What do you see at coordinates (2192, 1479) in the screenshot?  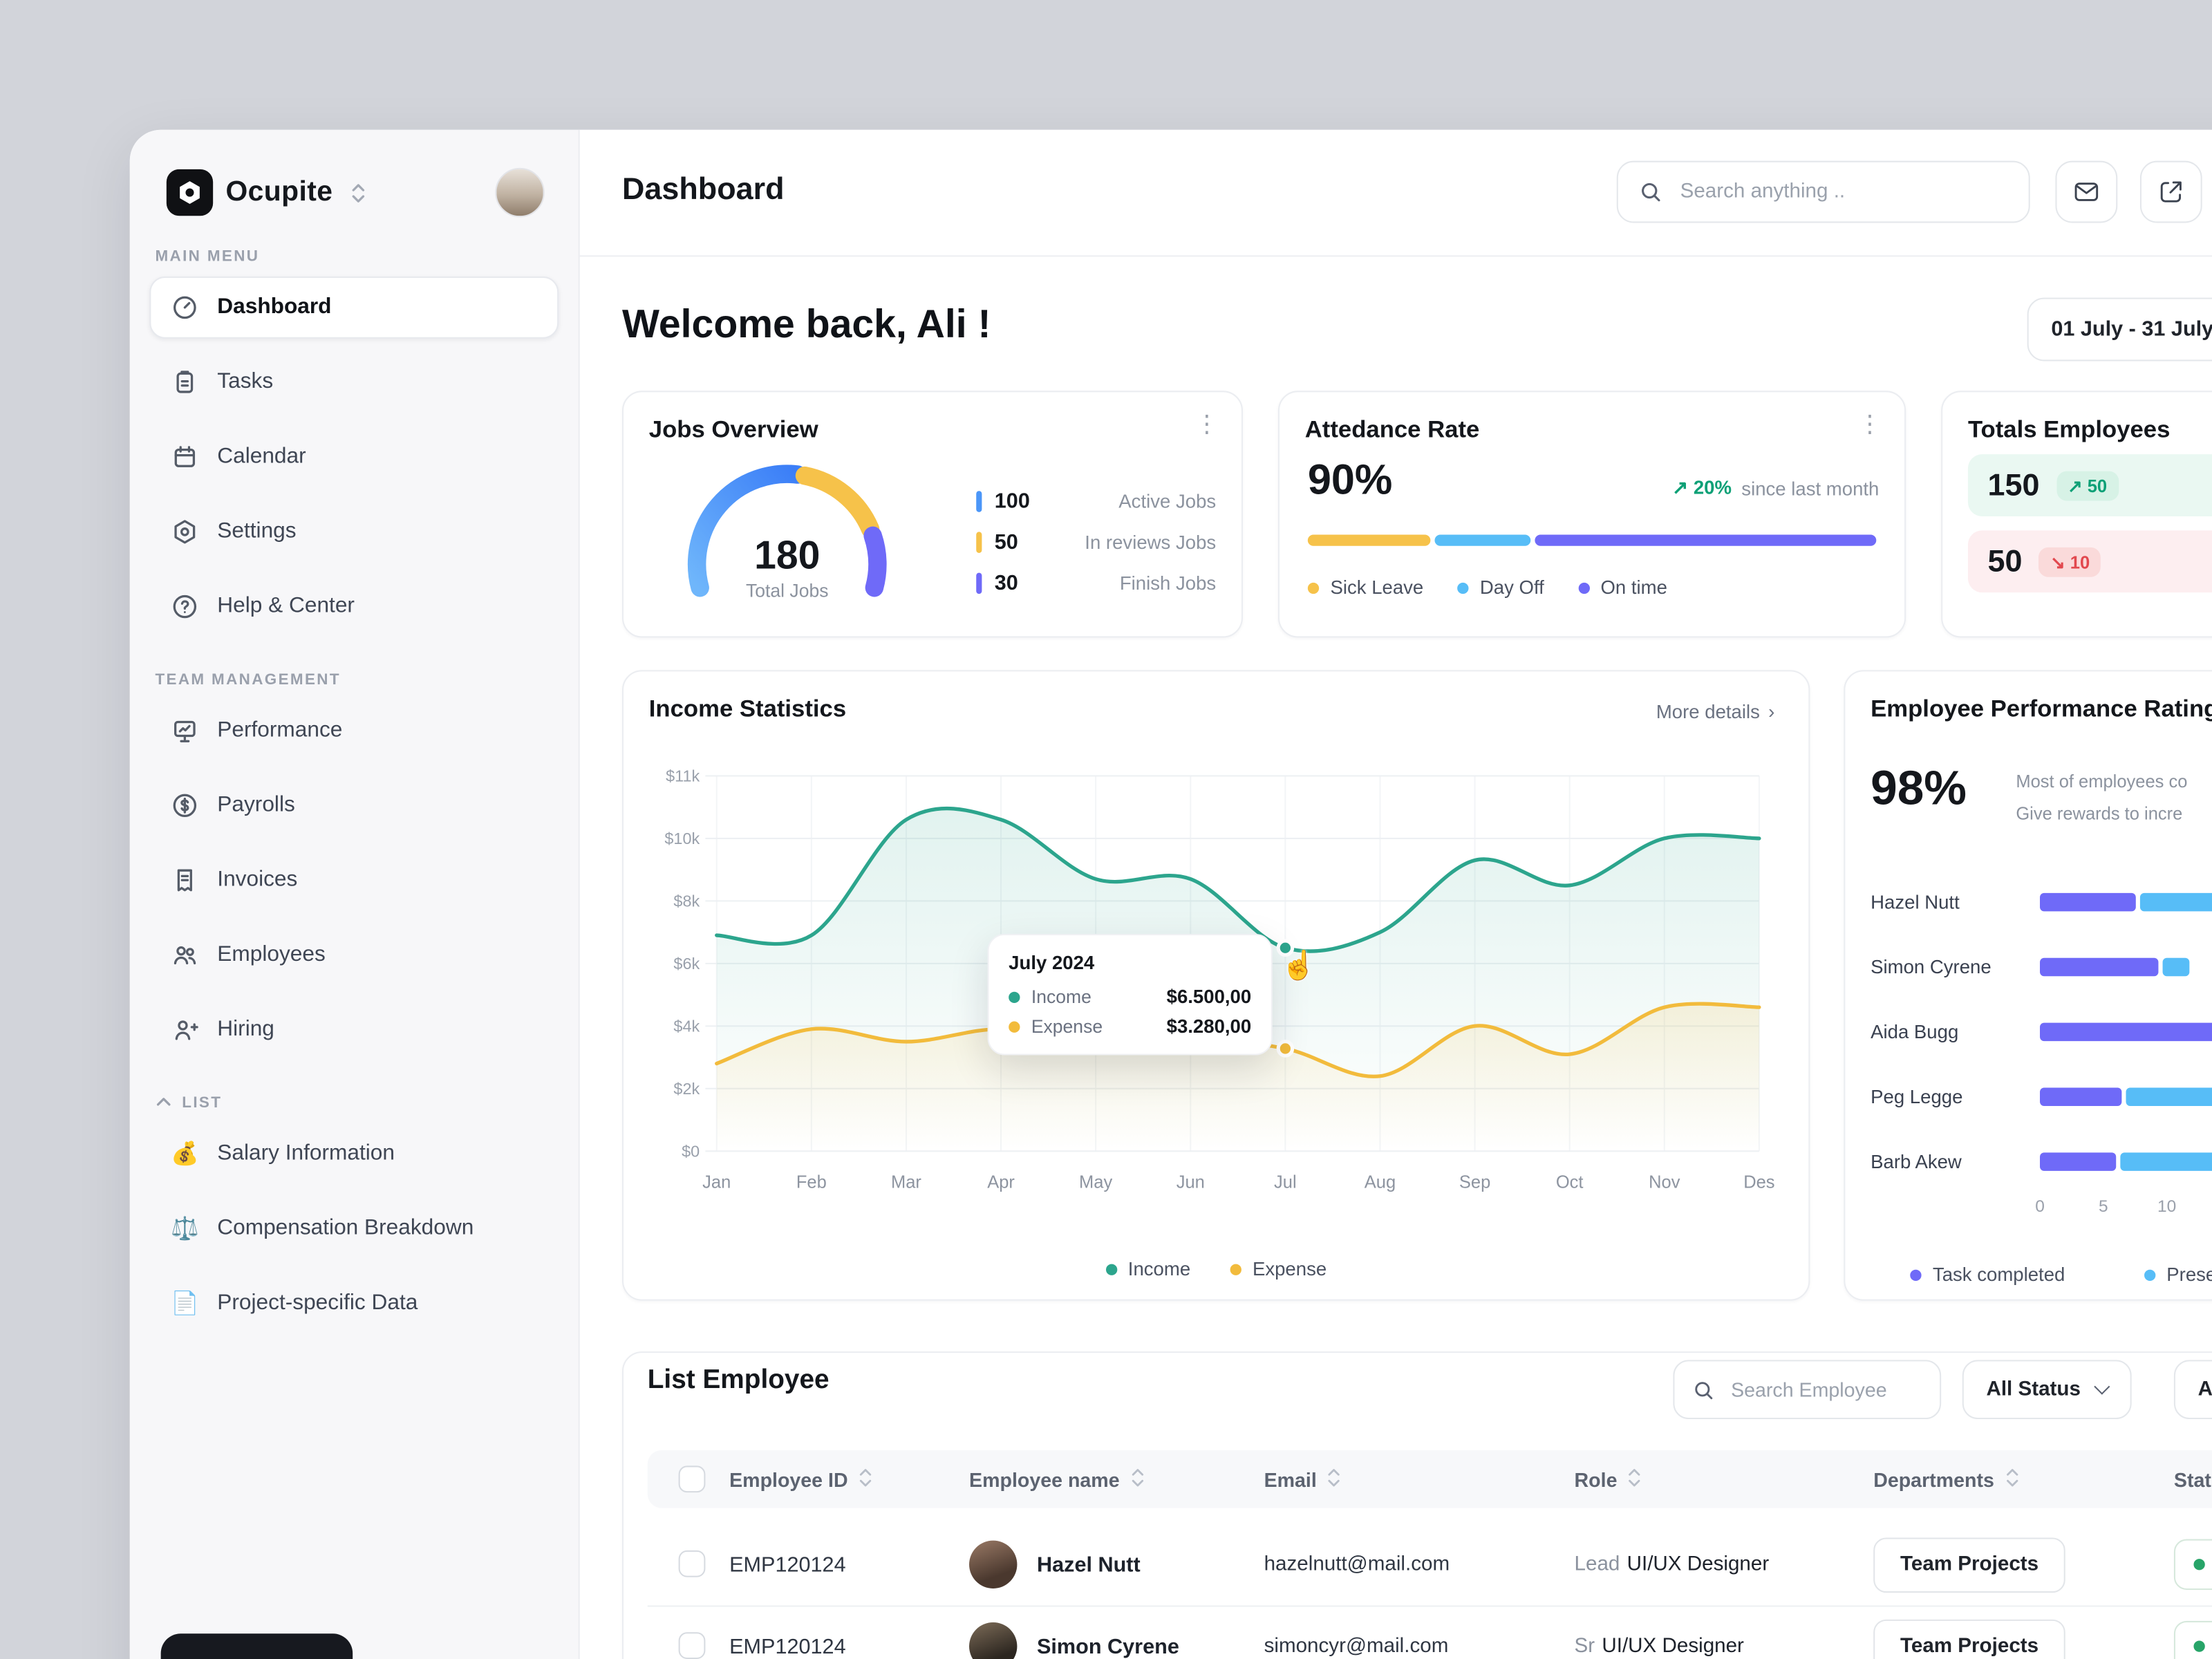 I see `column-header-status: Status` at bounding box center [2192, 1479].